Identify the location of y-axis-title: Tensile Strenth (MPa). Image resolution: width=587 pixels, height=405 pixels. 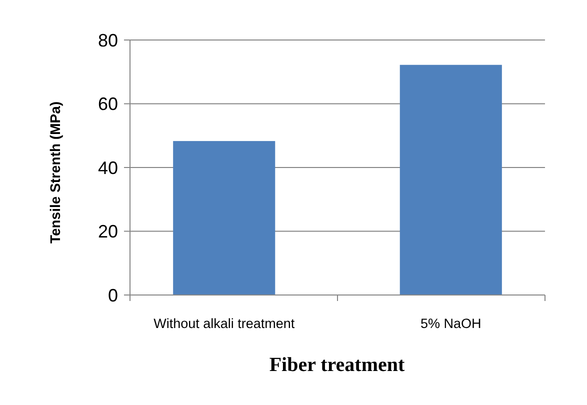
(55, 172).